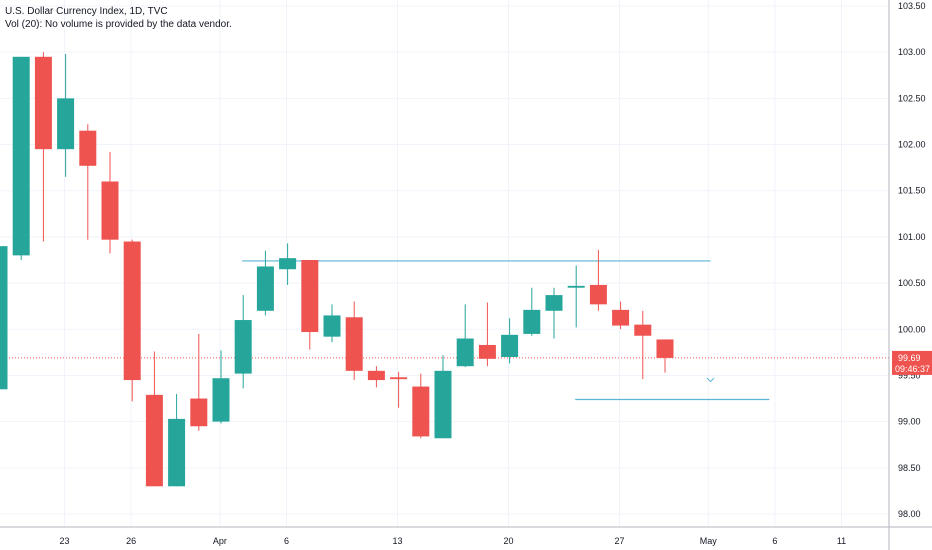  I want to click on time-axis: 23 26 Apr 6 13 20 27 May 6 11, so click(452, 541).